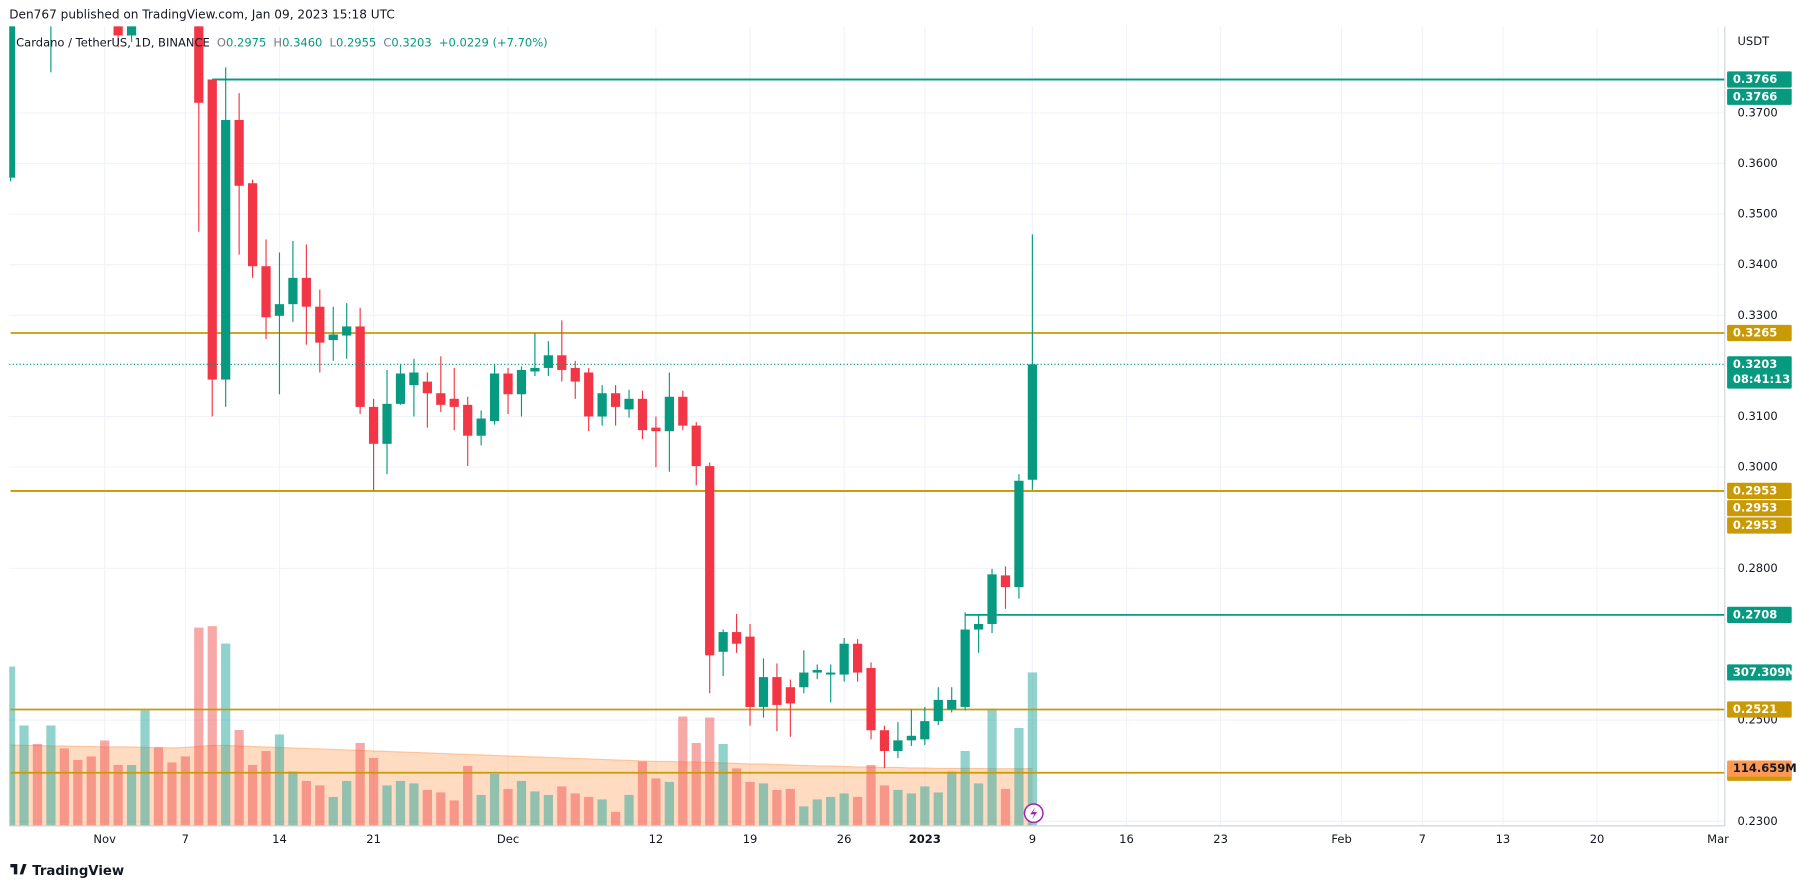 Image resolution: width=1809 pixels, height=888 pixels. I want to click on x-tick-label: 12, so click(656, 839).